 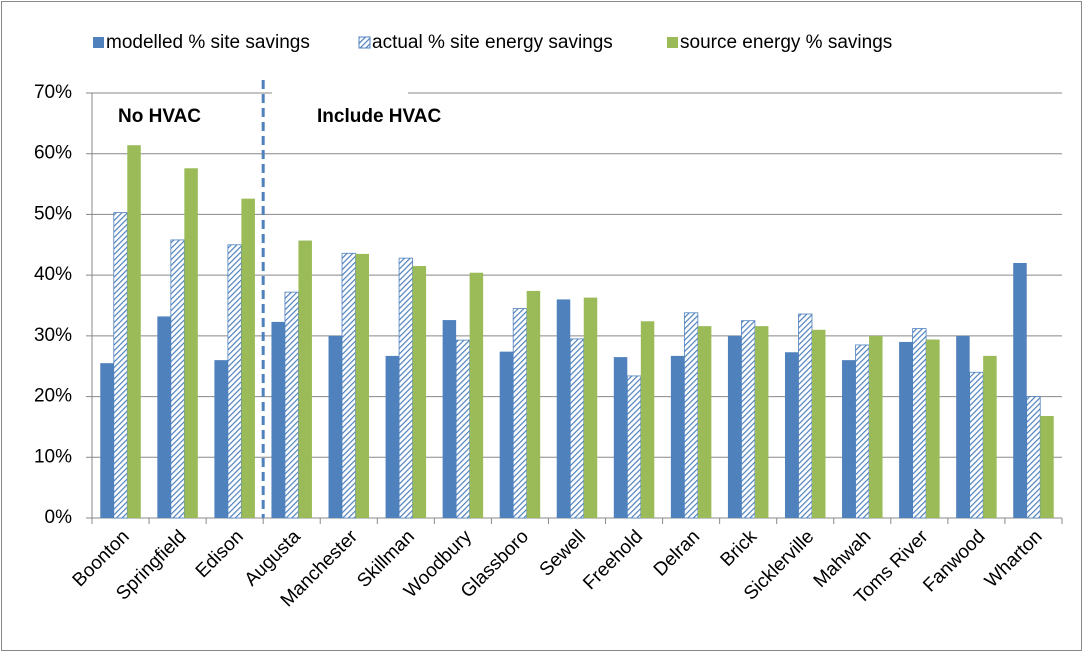 I want to click on legend-label: modelled % site savings, so click(x=208, y=42).